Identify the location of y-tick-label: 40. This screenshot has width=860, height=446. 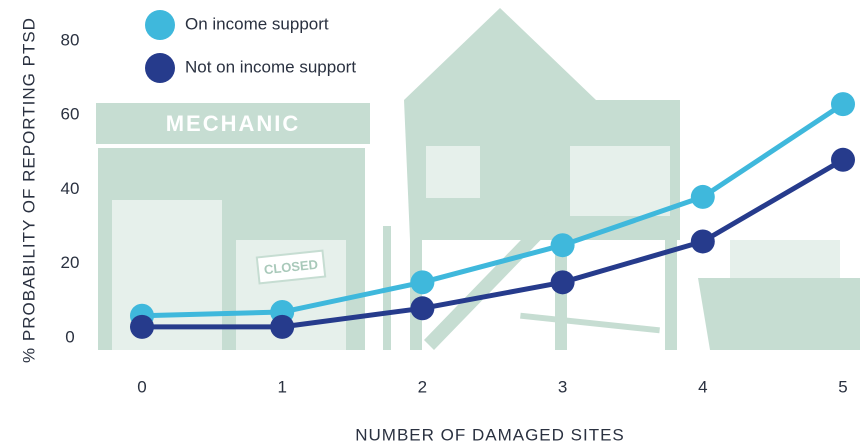
(70, 188).